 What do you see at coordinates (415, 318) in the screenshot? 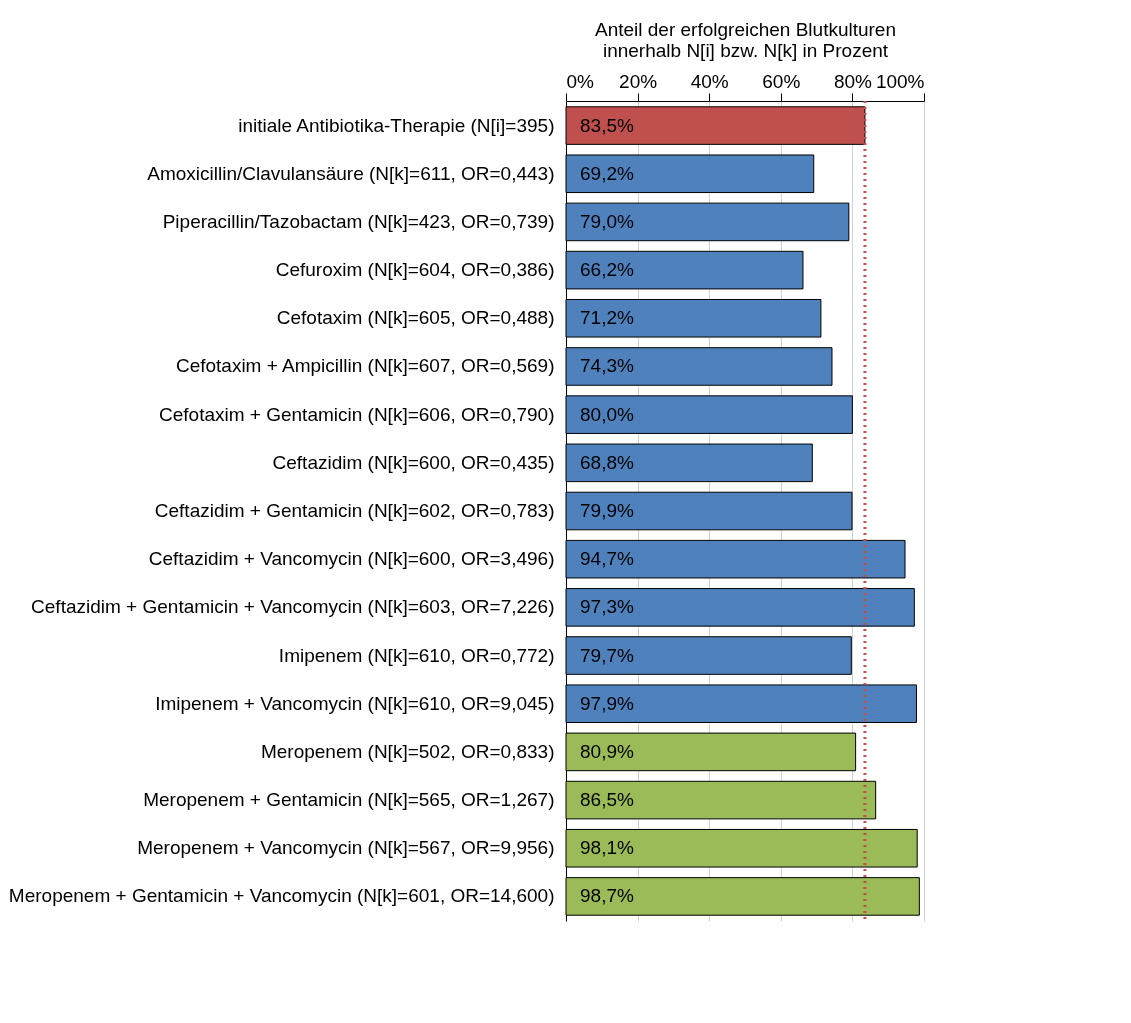
I see `y-tick-label: Cefotaxim (N[k]=605, OR=0,488)` at bounding box center [415, 318].